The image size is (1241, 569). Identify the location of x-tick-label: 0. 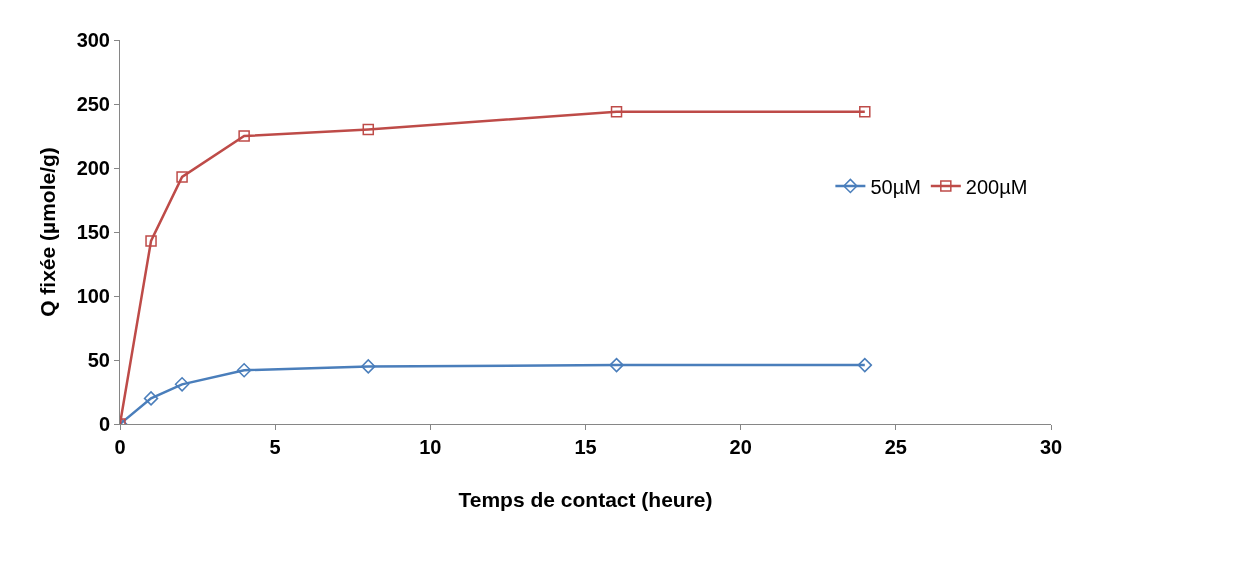
(120, 447).